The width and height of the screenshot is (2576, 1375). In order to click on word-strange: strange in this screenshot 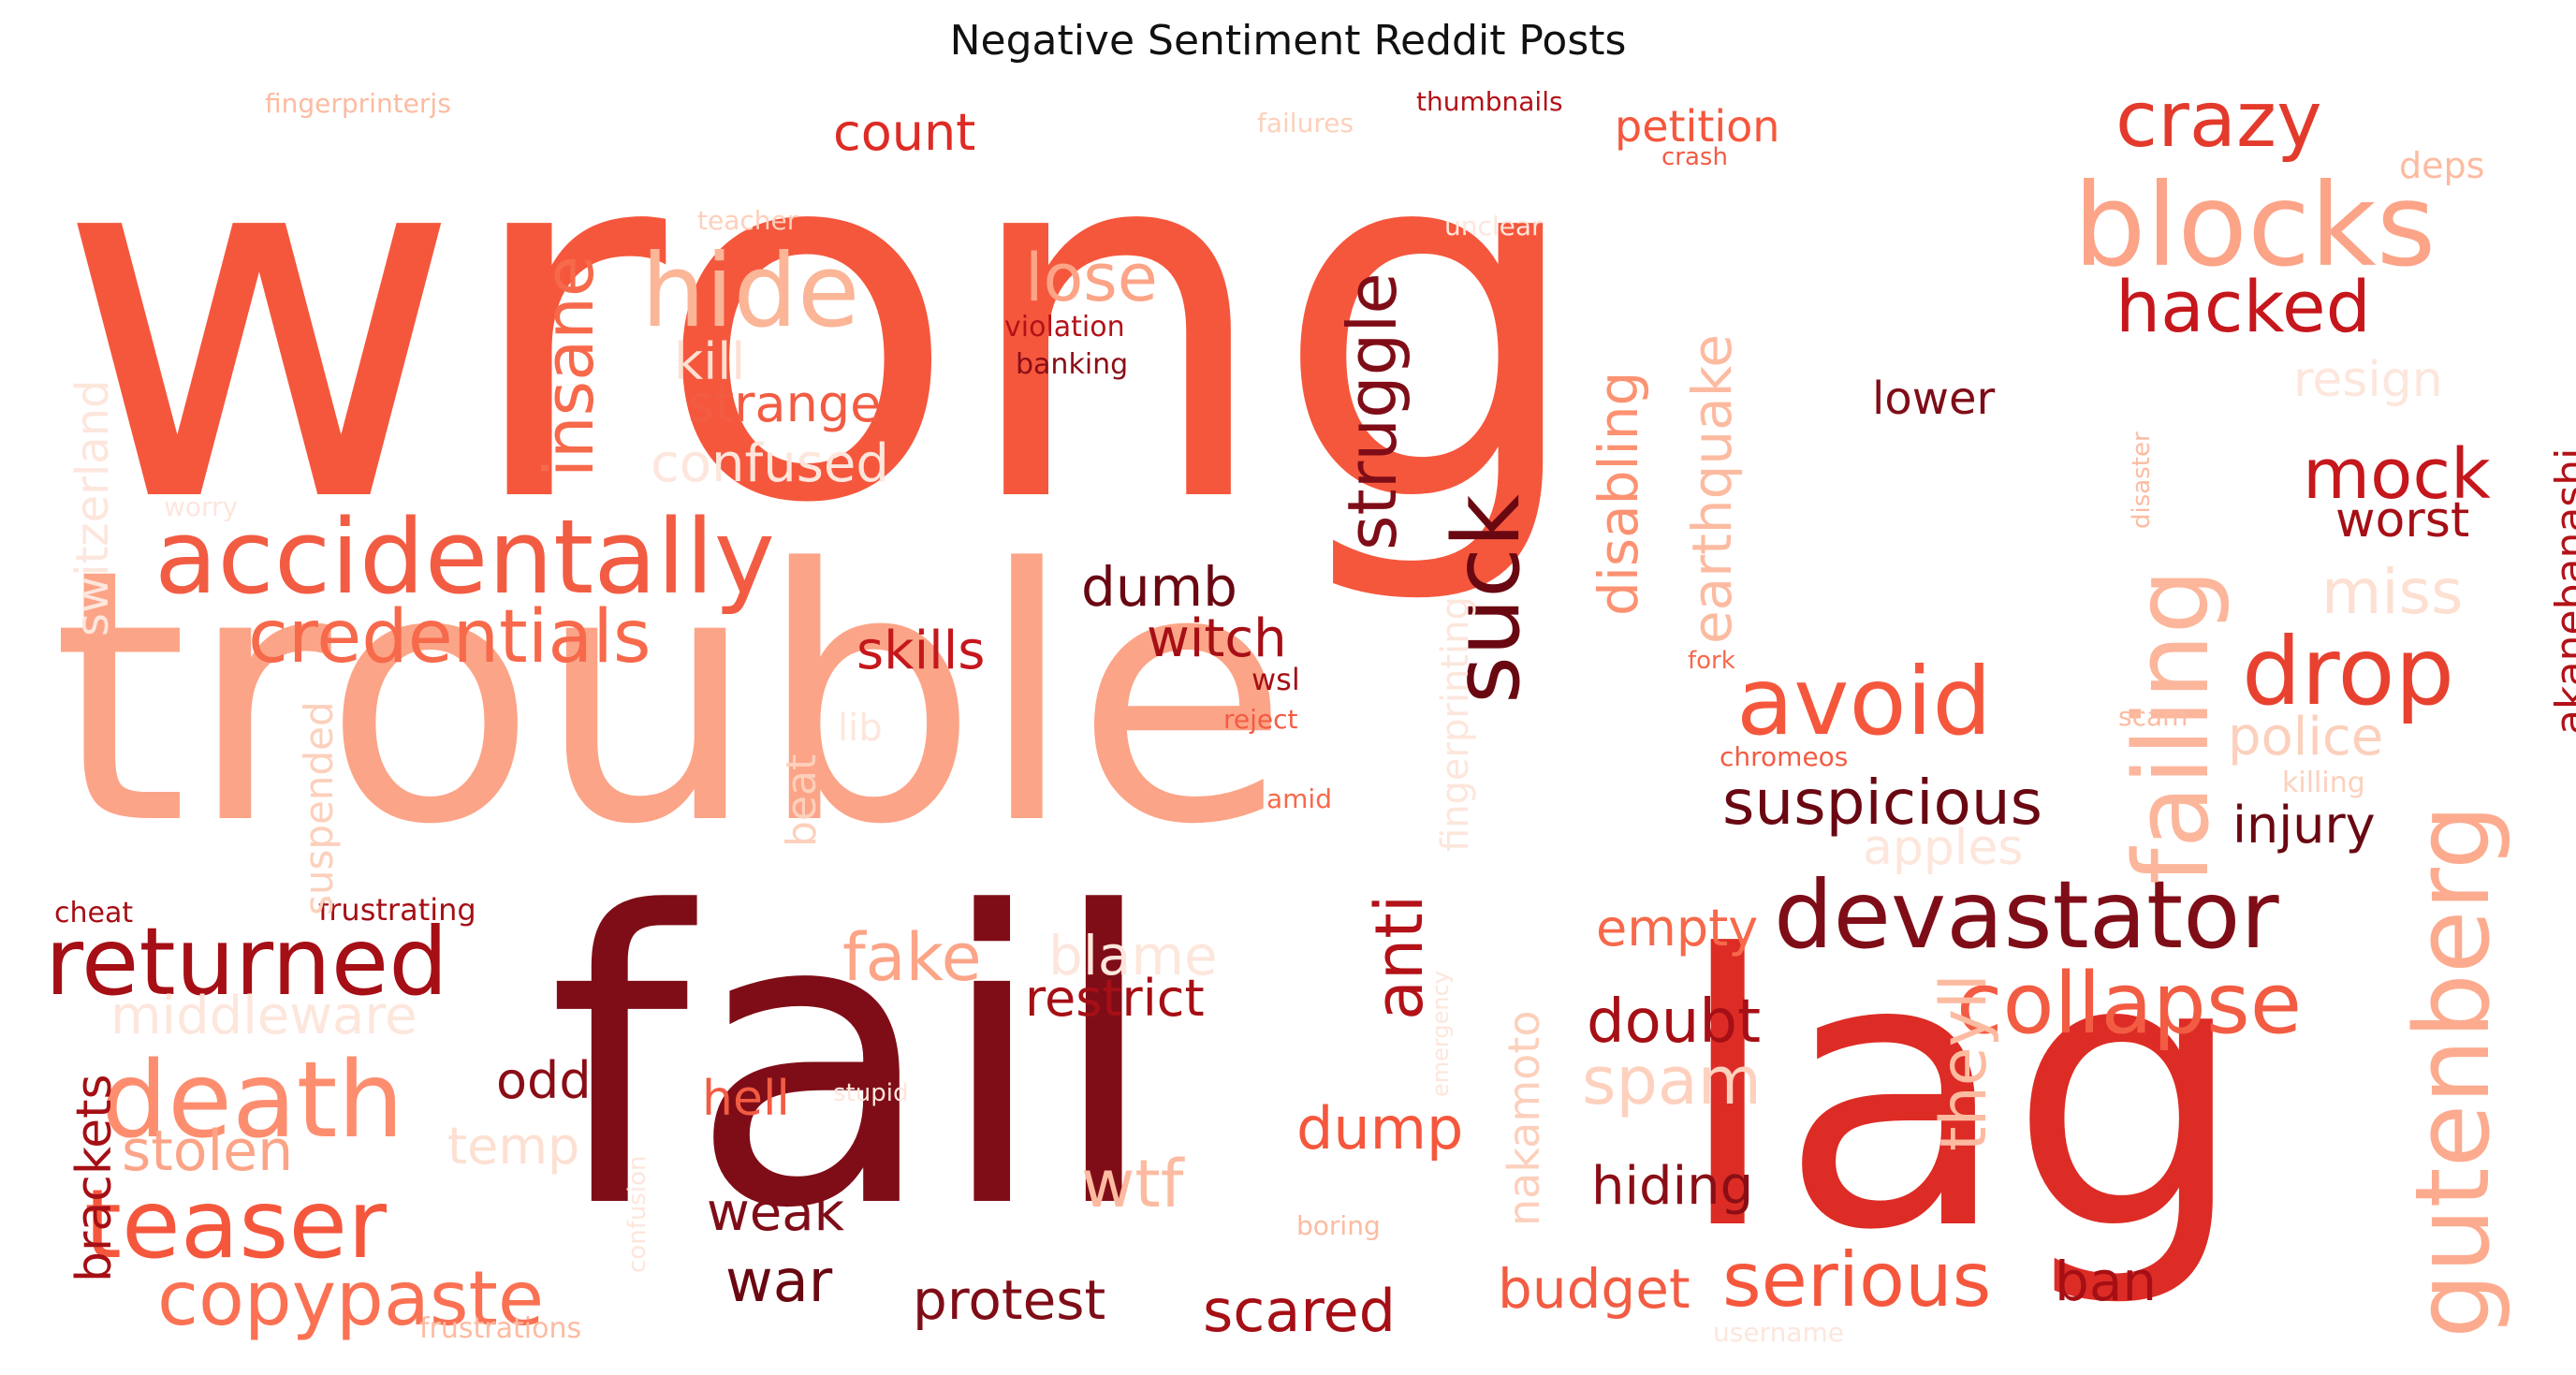, I will do `click(785, 403)`.